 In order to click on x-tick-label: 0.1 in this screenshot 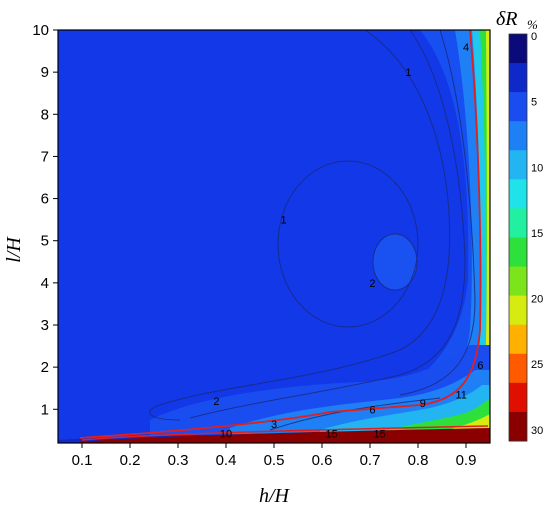, I will do `click(82, 460)`.